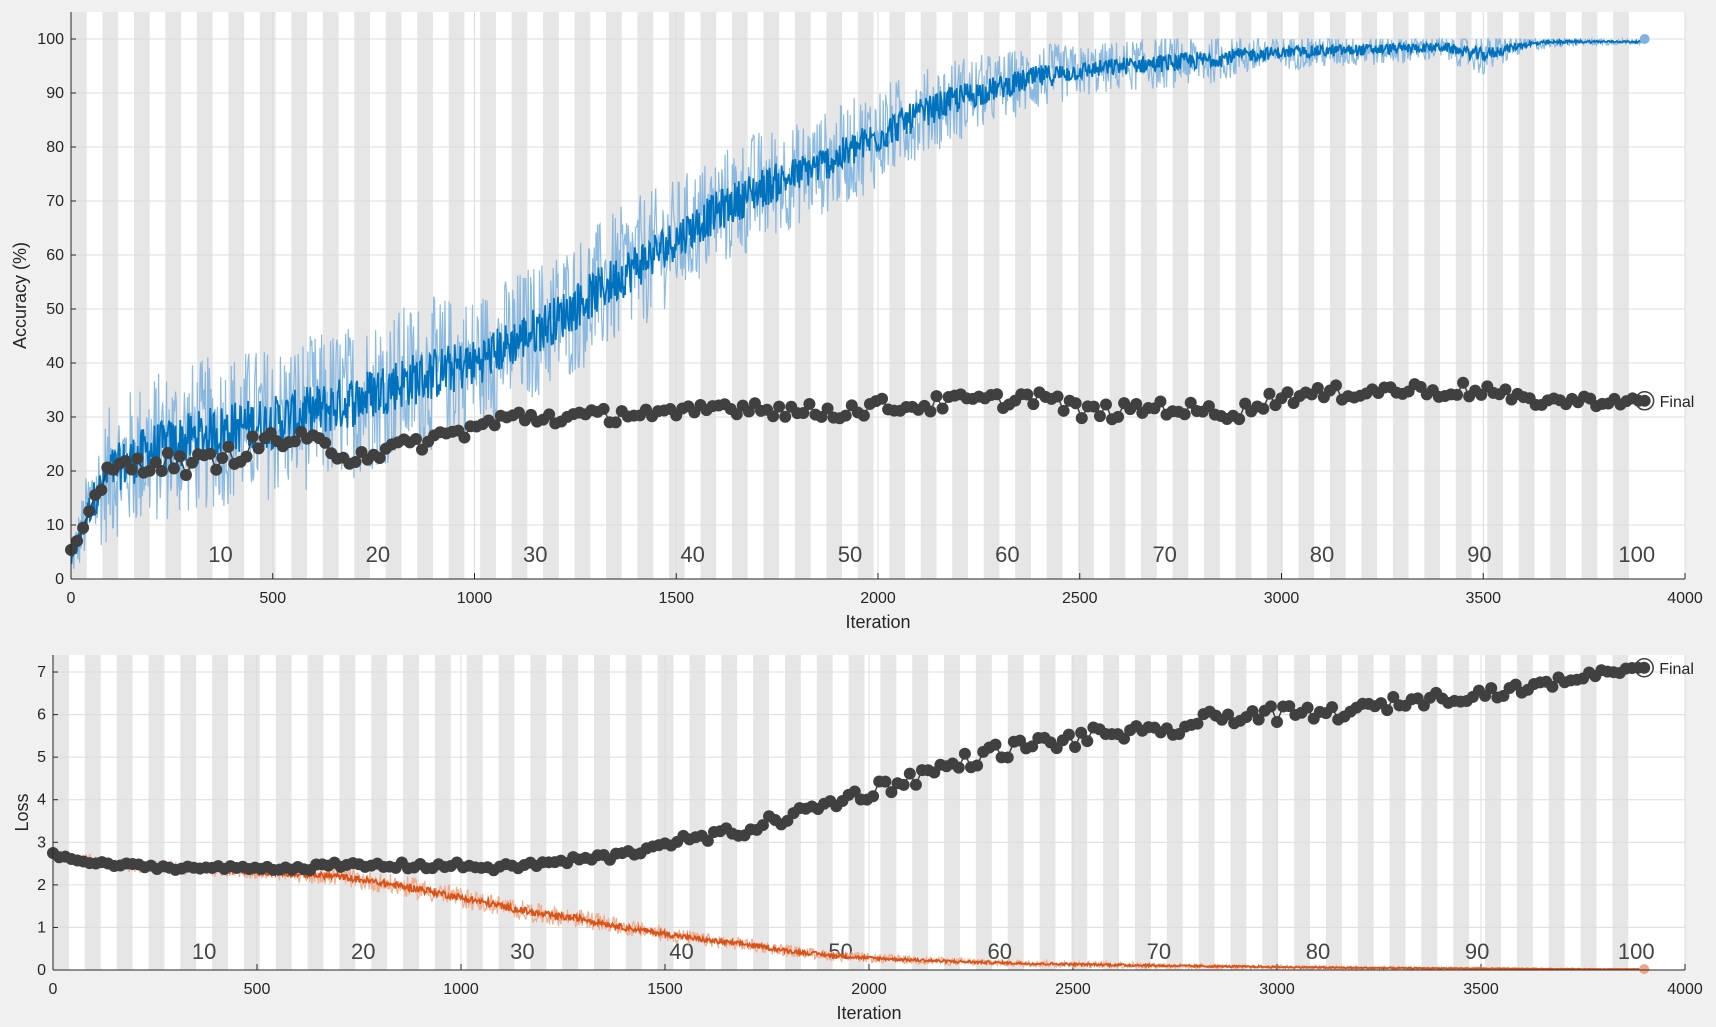 This screenshot has height=1027, width=1716. Describe the element at coordinates (55, 417) in the screenshot. I see `y-tick-label: 30` at that location.